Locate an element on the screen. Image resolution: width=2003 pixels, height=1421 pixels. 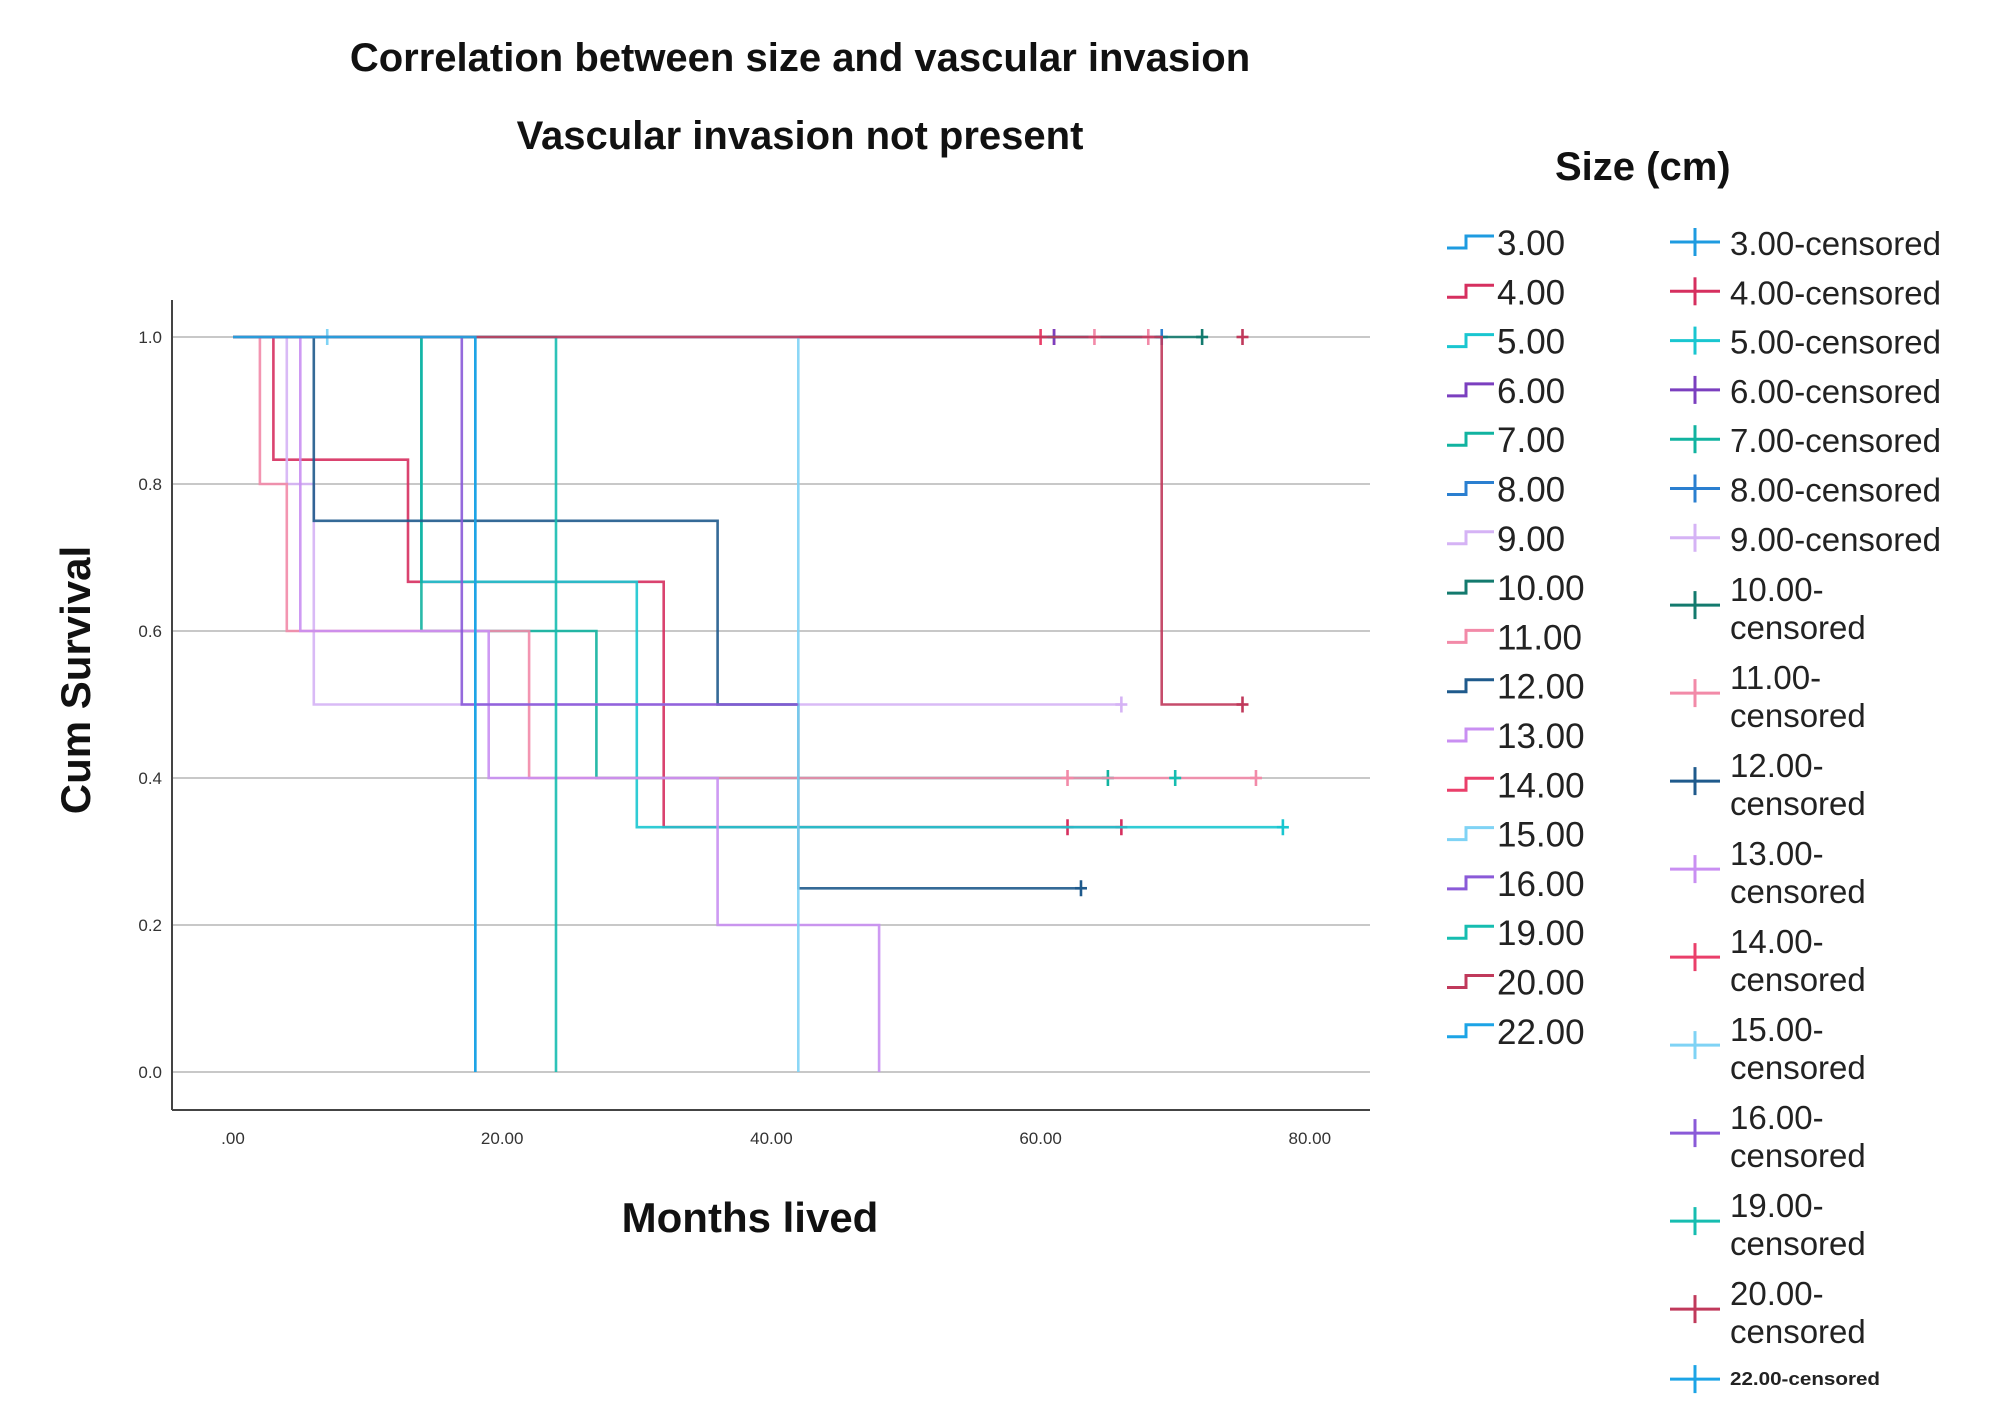
legend-step-icon-16.00 is located at coordinates (1470, 883).